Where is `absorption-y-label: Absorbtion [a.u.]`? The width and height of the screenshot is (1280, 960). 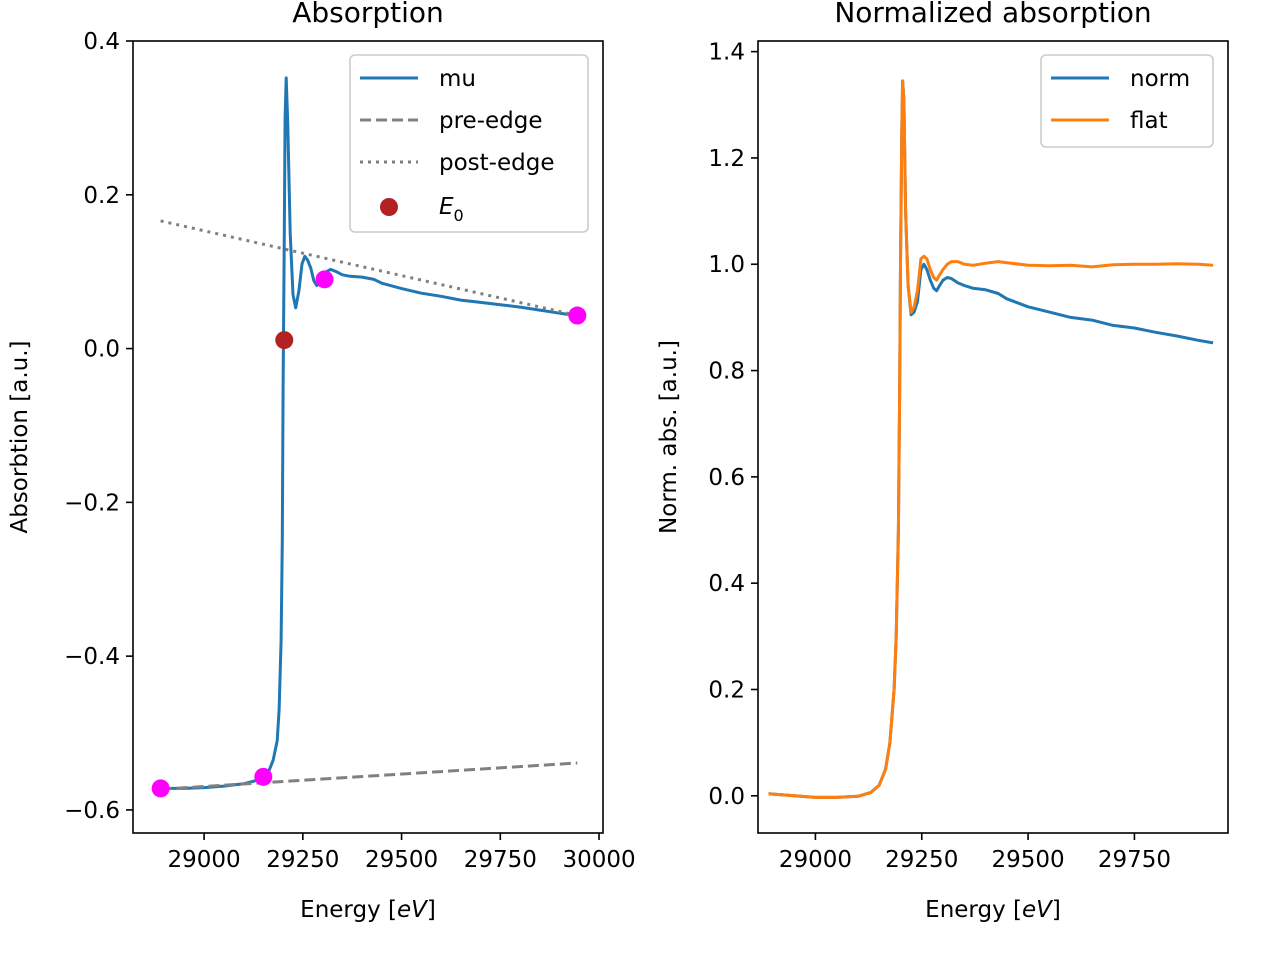 absorption-y-label: Absorbtion [a.u.] is located at coordinates (20, 436).